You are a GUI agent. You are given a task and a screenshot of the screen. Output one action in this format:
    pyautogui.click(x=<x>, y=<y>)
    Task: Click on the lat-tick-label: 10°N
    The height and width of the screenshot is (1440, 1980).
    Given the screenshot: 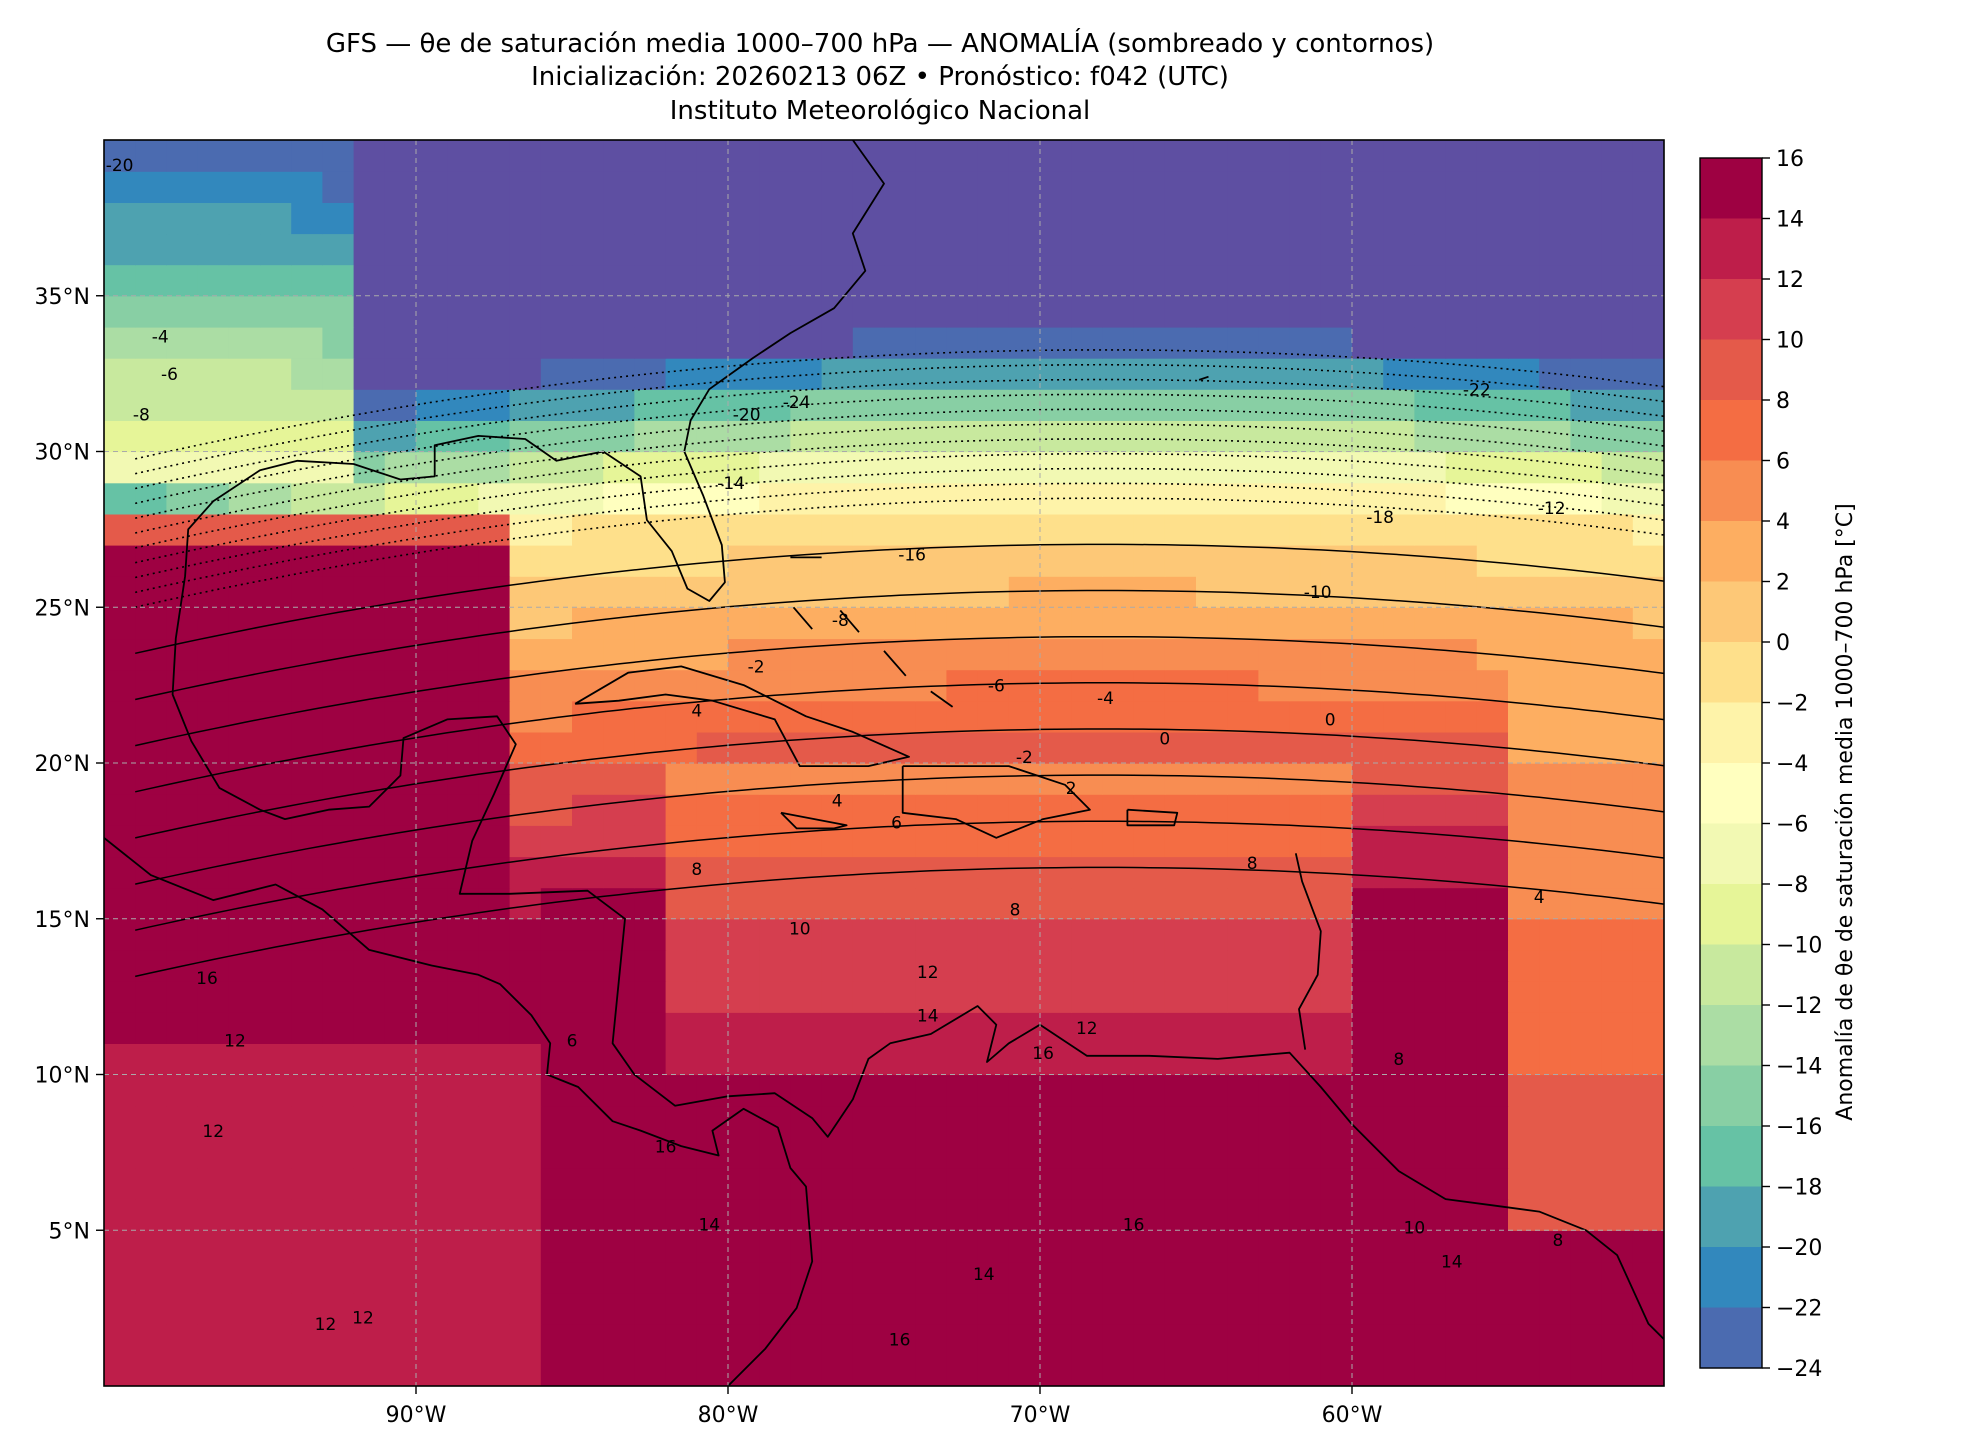 What is the action you would take?
    pyautogui.click(x=62, y=1076)
    